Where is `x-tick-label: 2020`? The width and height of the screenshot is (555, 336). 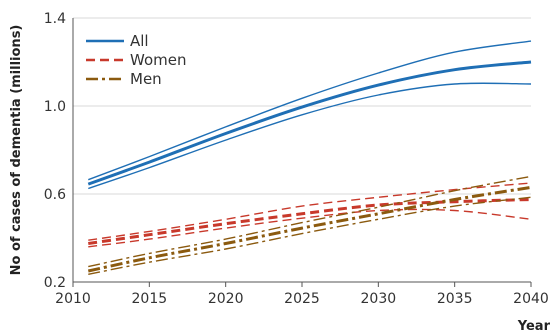
x-tick-label: 2020 is located at coordinates (226, 299).